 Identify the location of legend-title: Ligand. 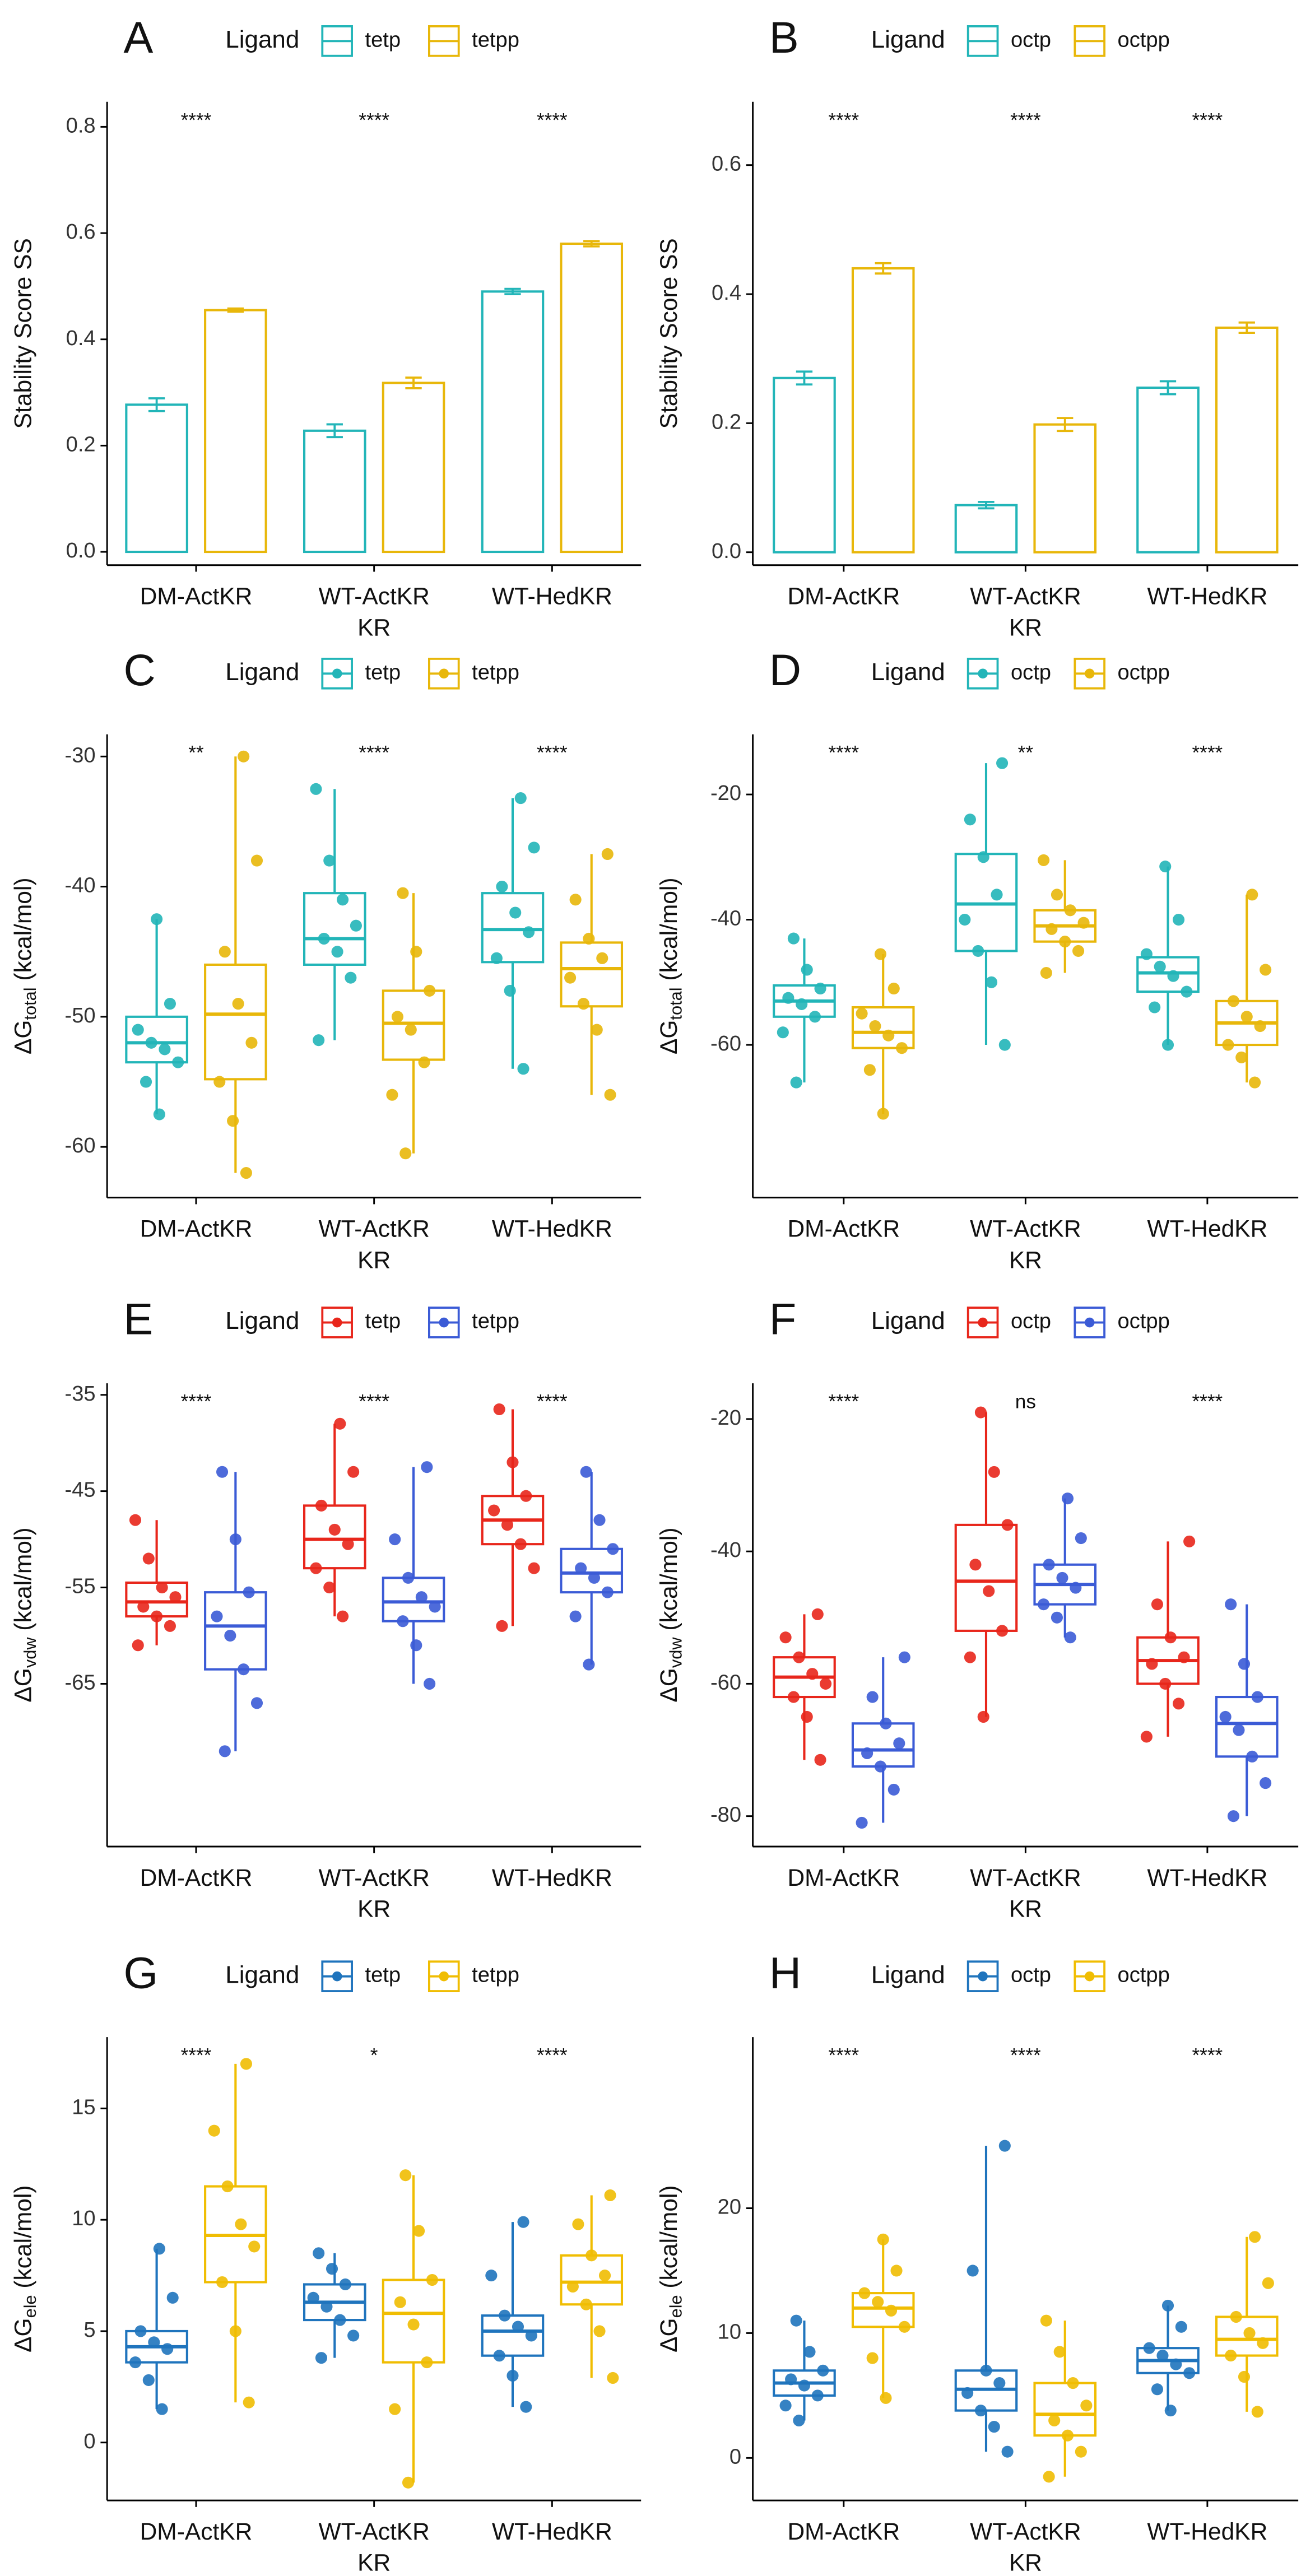
(262, 40).